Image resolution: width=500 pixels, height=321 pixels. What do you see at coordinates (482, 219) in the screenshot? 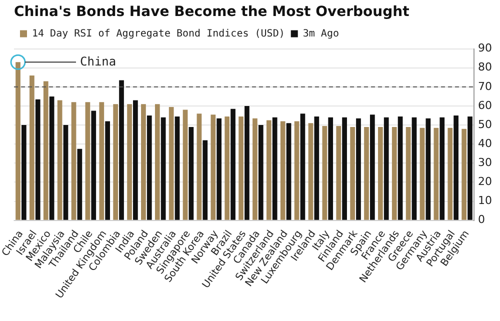
I see `y-tick-label: 0` at bounding box center [482, 219].